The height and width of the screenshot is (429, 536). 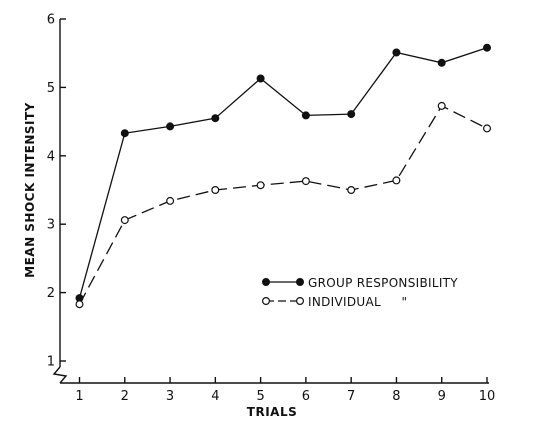 What do you see at coordinates (272, 412) in the screenshot?
I see `x-axis-label: TRIALS` at bounding box center [272, 412].